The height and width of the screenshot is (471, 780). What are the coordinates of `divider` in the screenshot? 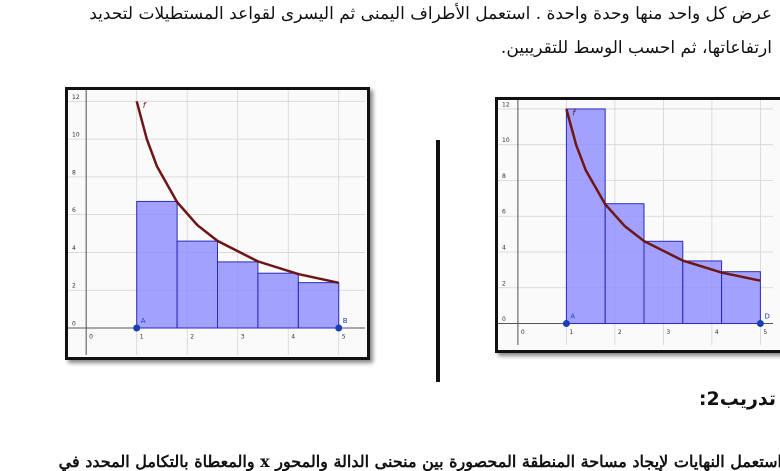 It's located at (438, 261).